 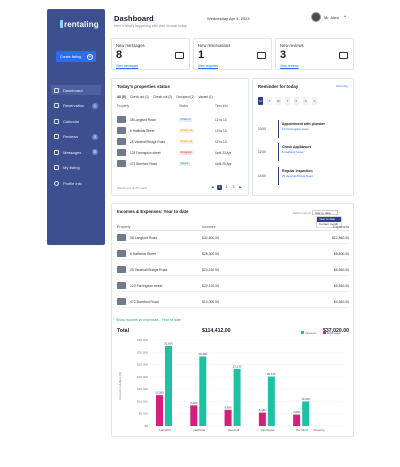 What do you see at coordinates (132, 188) in the screenshot?
I see `results-count: Showing 5 of 25 result` at bounding box center [132, 188].